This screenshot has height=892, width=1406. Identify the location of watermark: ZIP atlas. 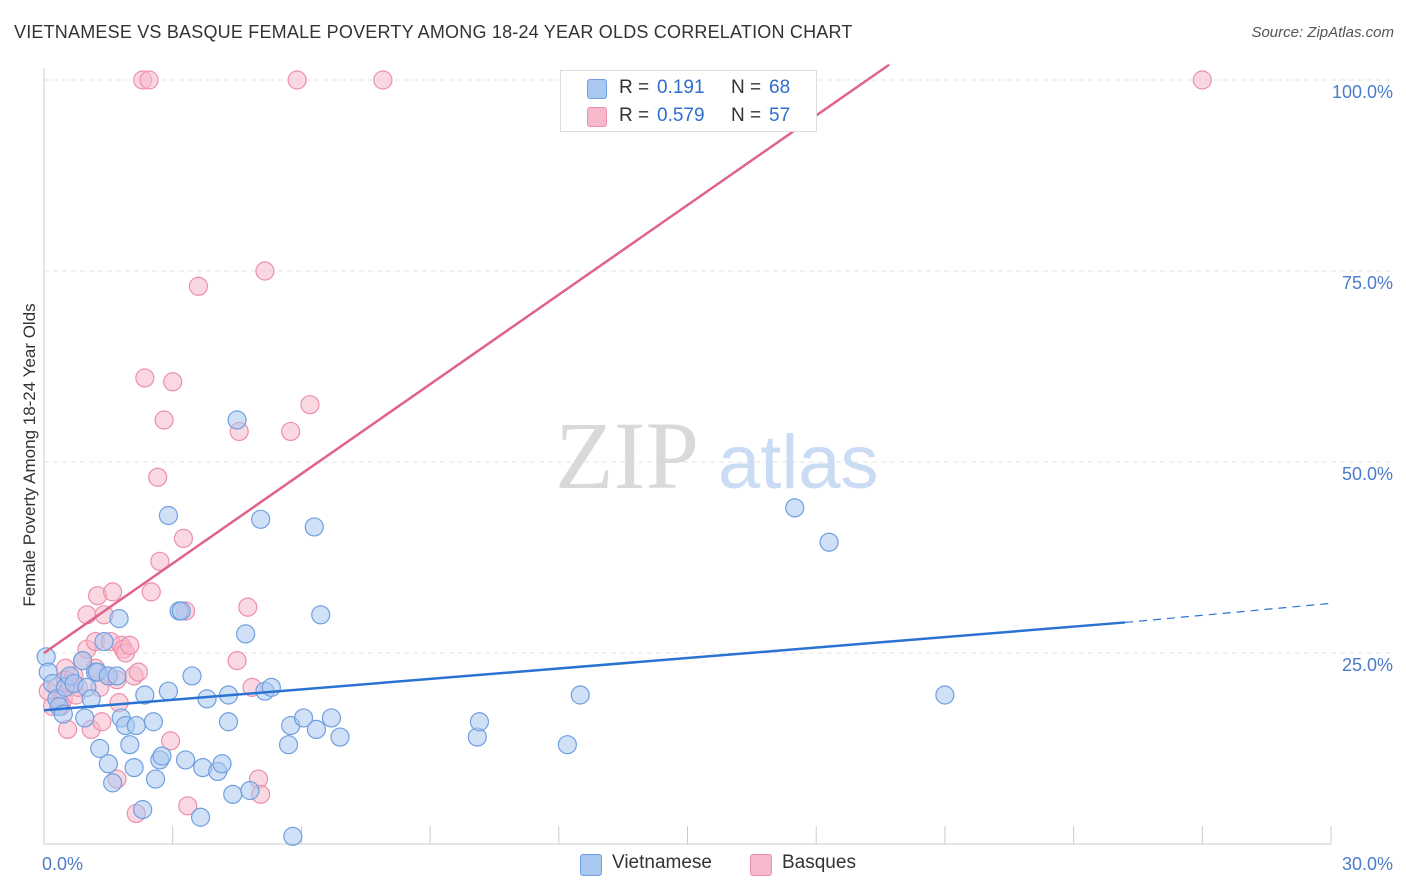
(717, 455).